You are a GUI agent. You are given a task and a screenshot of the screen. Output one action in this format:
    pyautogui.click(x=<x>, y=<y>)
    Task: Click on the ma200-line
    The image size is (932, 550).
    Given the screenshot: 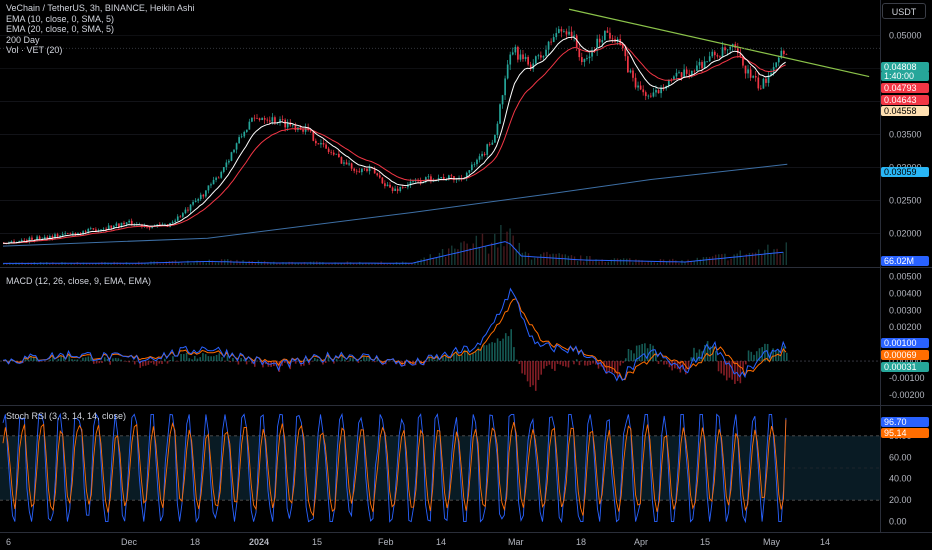 What is the action you would take?
    pyautogui.click(x=395, y=205)
    